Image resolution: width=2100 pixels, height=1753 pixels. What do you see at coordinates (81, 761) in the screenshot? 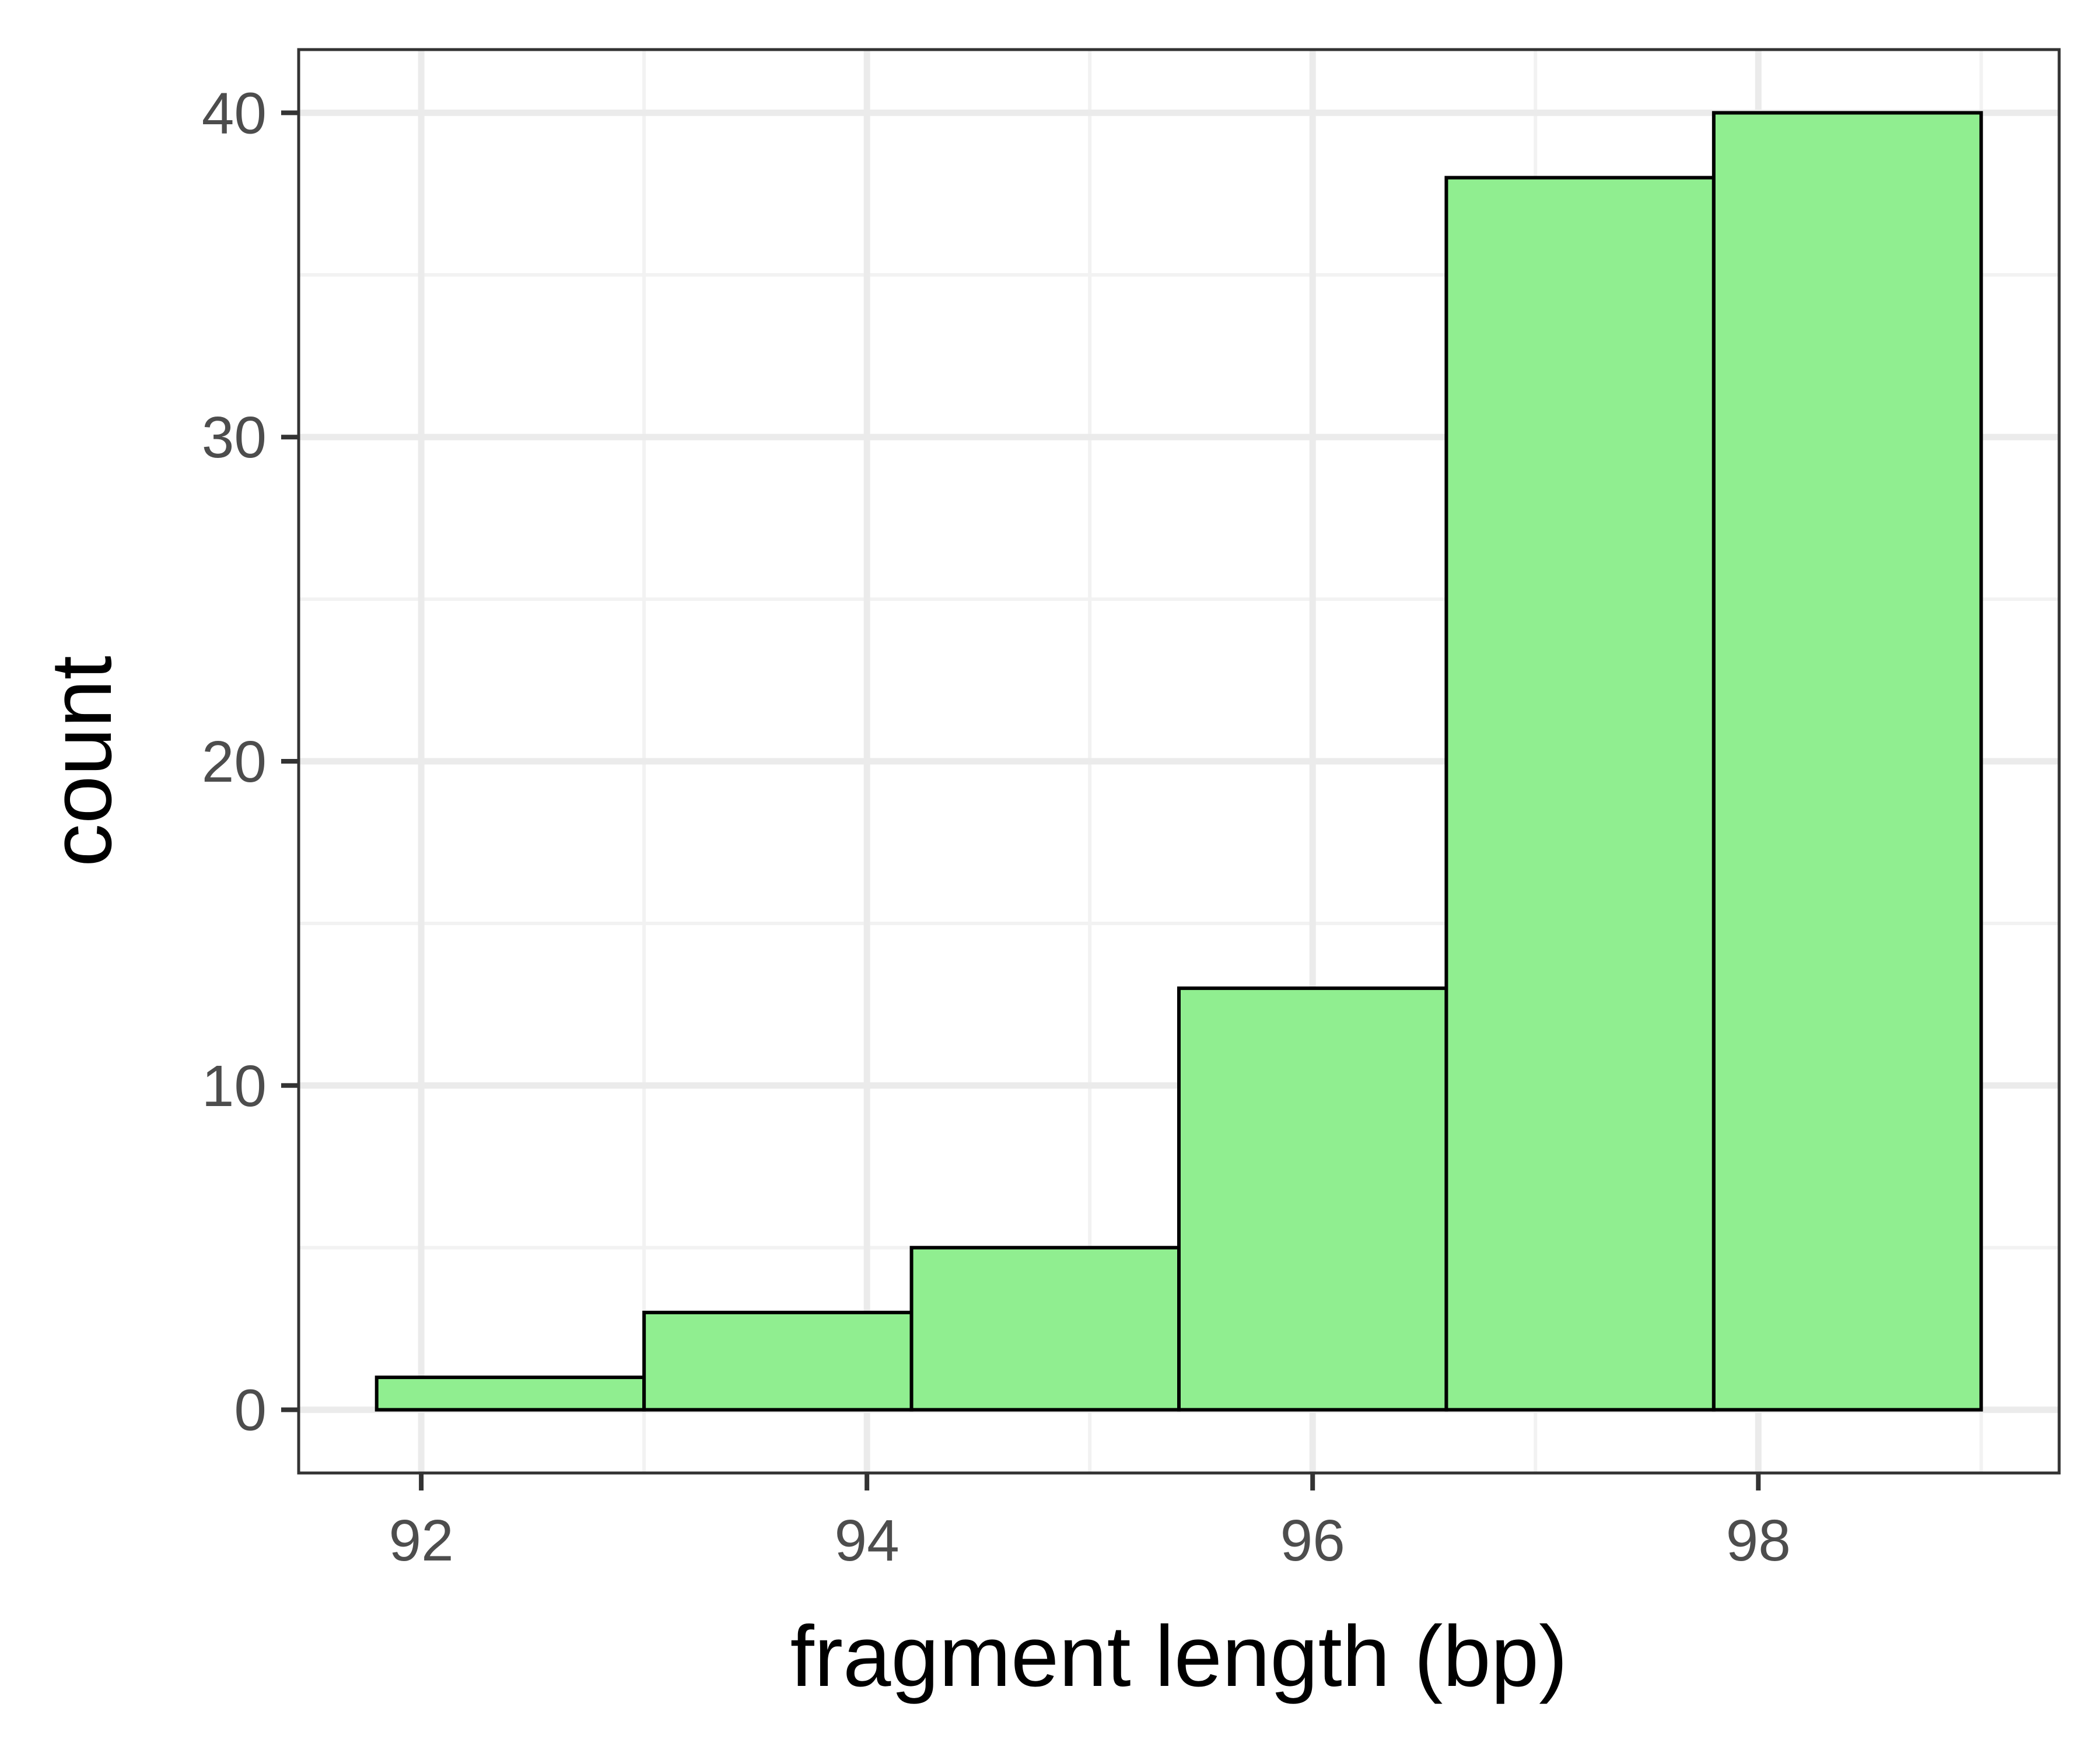
I see `y-axis-title: count` at bounding box center [81, 761].